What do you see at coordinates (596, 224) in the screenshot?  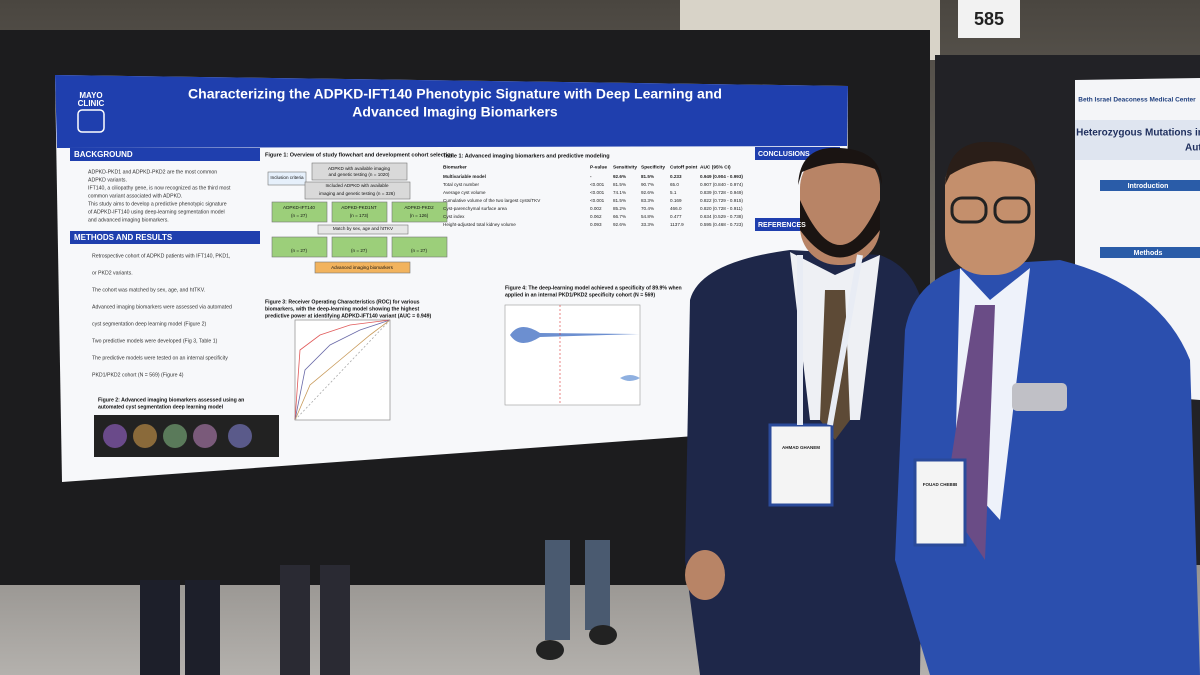 I see `table-cell: 0.093` at bounding box center [596, 224].